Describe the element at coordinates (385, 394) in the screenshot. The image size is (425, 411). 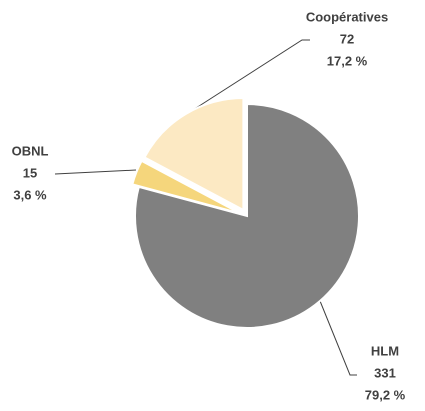
I see `slice-percent: 79,2 %` at that location.